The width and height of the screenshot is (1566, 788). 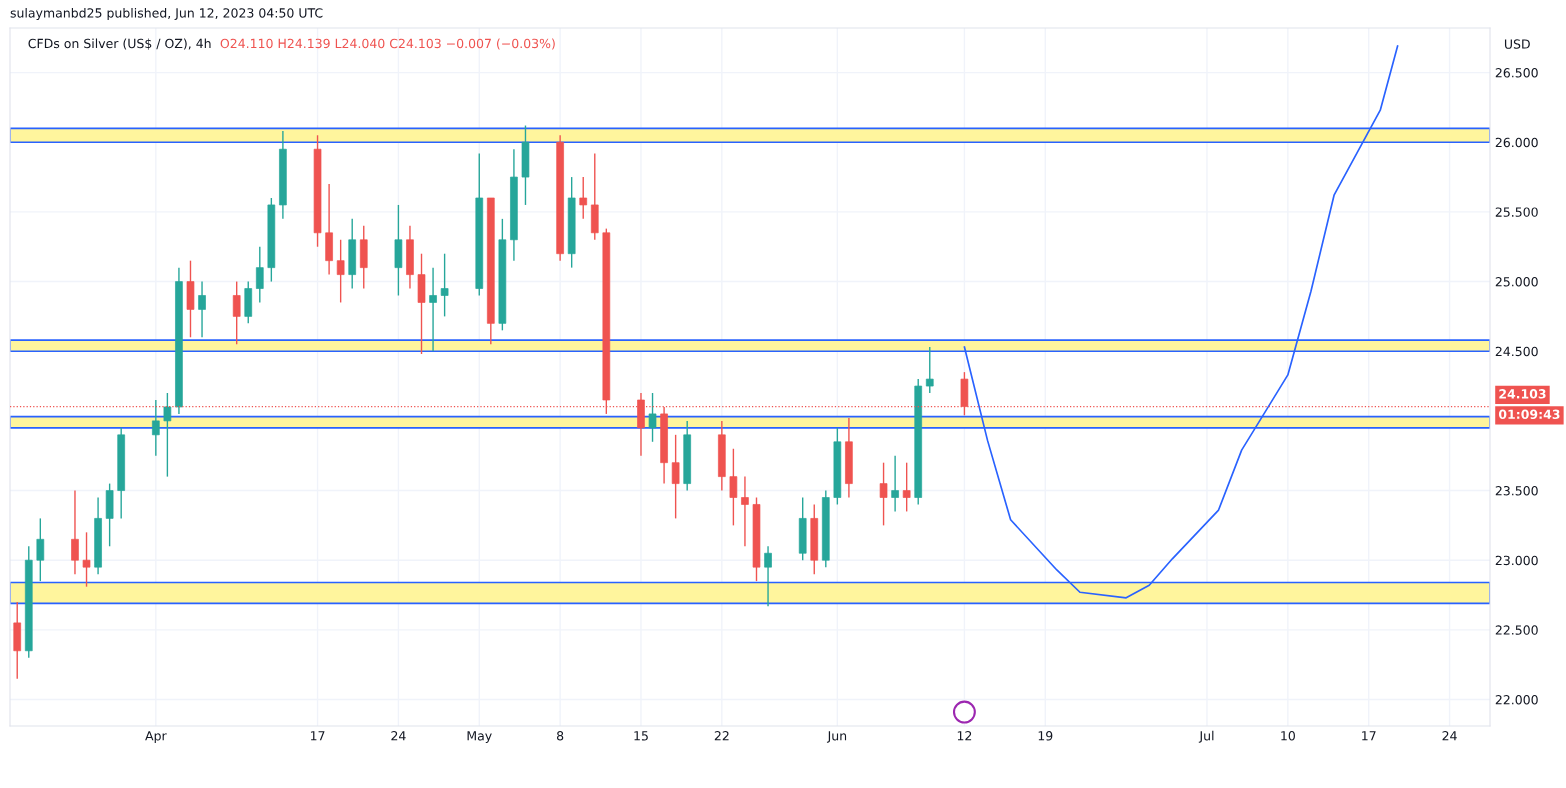 What do you see at coordinates (1516, 700) in the screenshot?
I see `y-tick-label: 22.000` at bounding box center [1516, 700].